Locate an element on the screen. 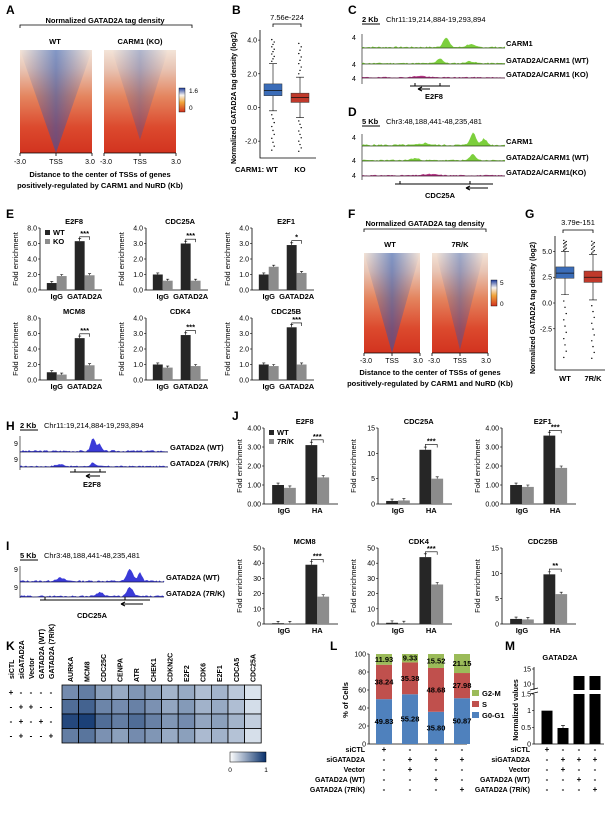  legend-label: WT is located at coordinates (283, 432).